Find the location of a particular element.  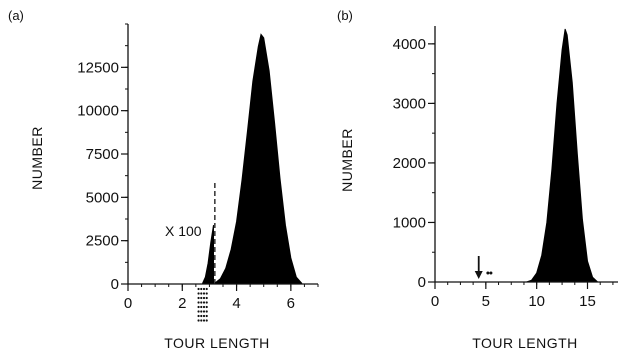

x-tick-label: 6 is located at coordinates (291, 303).